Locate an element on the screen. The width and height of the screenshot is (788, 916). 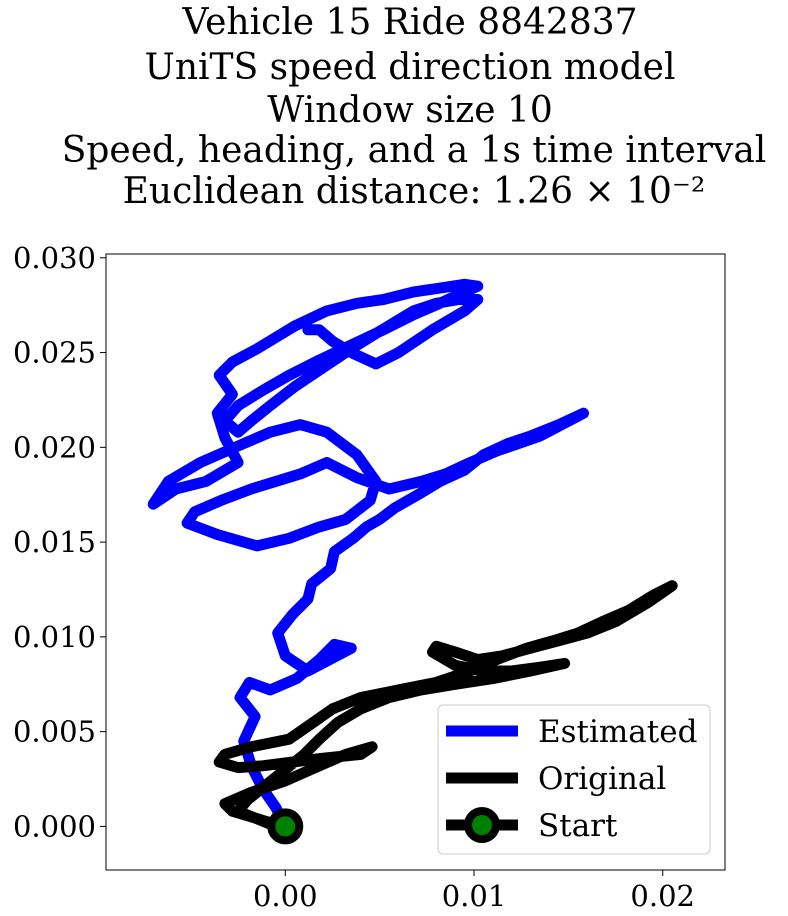
start-point-marker is located at coordinates (285, 826).